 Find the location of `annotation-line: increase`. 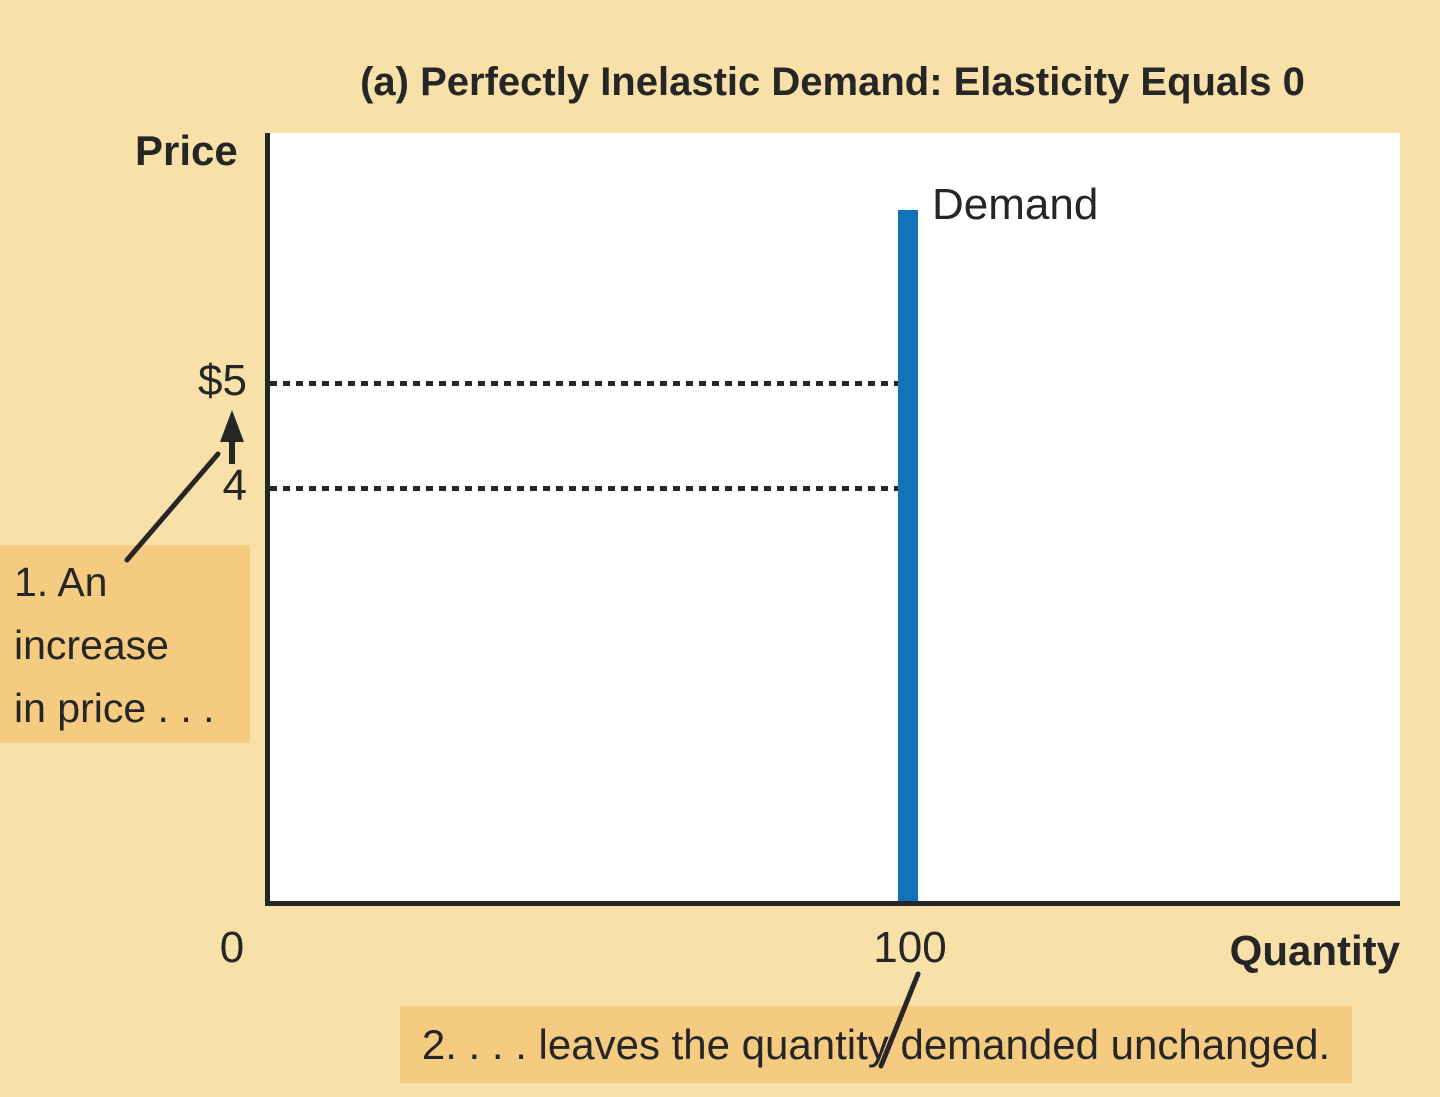

annotation-line: increase is located at coordinates (91, 645).